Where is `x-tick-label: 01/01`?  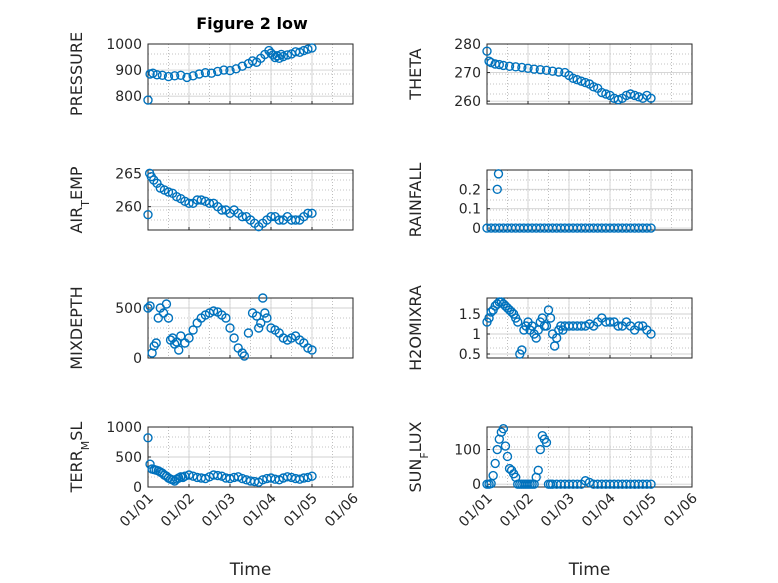 x-tick-label: 01/01 is located at coordinates (476, 511).